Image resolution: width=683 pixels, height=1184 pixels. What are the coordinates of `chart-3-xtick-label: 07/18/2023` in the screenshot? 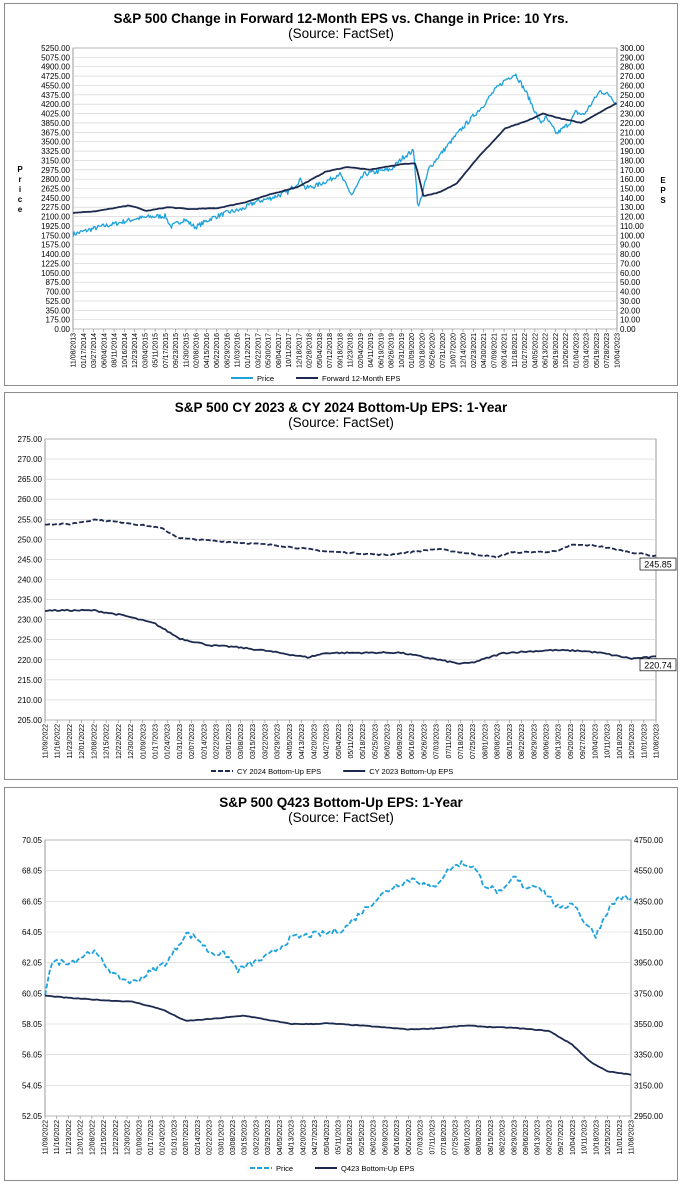 It's located at (444, 1137).